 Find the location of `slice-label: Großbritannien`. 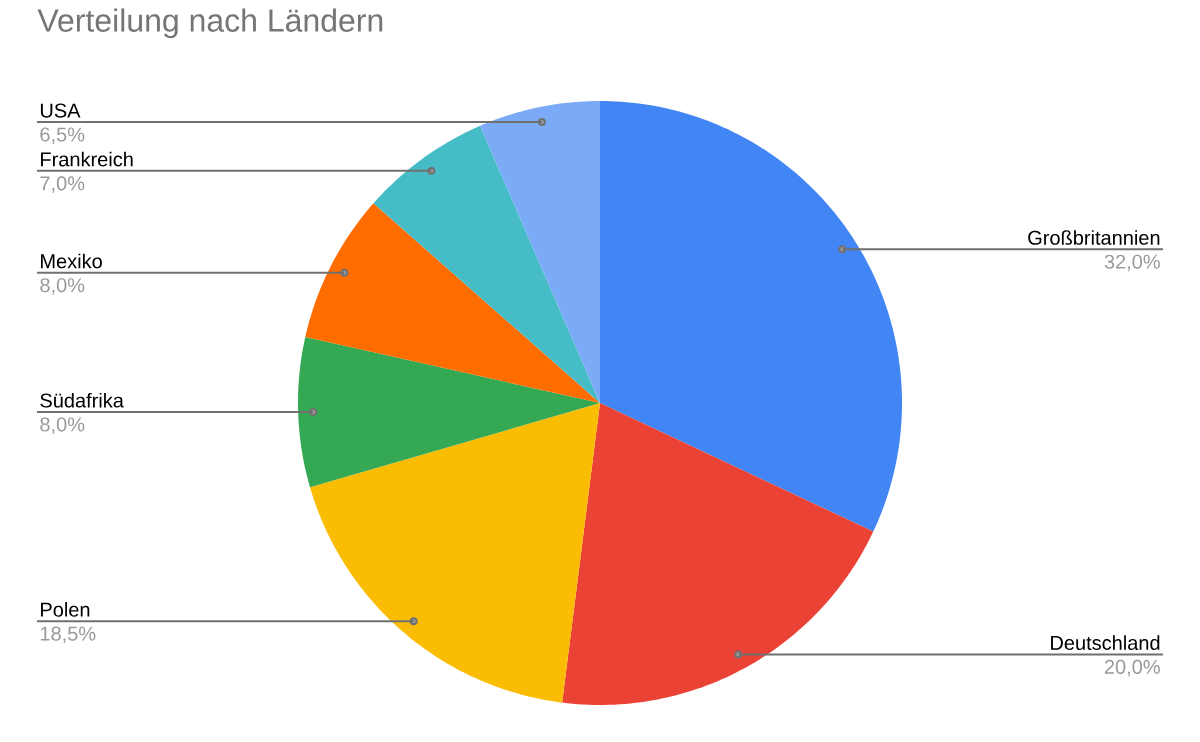

slice-label: Großbritannien is located at coordinates (1094, 237).